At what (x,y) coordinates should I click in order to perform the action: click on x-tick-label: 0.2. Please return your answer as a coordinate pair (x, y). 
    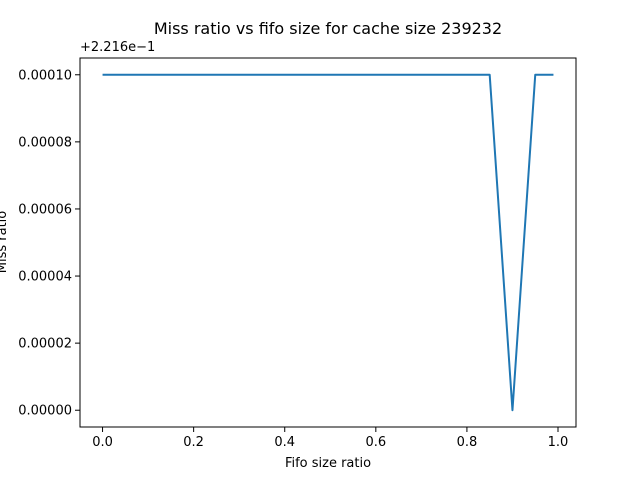
    Looking at the image, I should click on (193, 442).